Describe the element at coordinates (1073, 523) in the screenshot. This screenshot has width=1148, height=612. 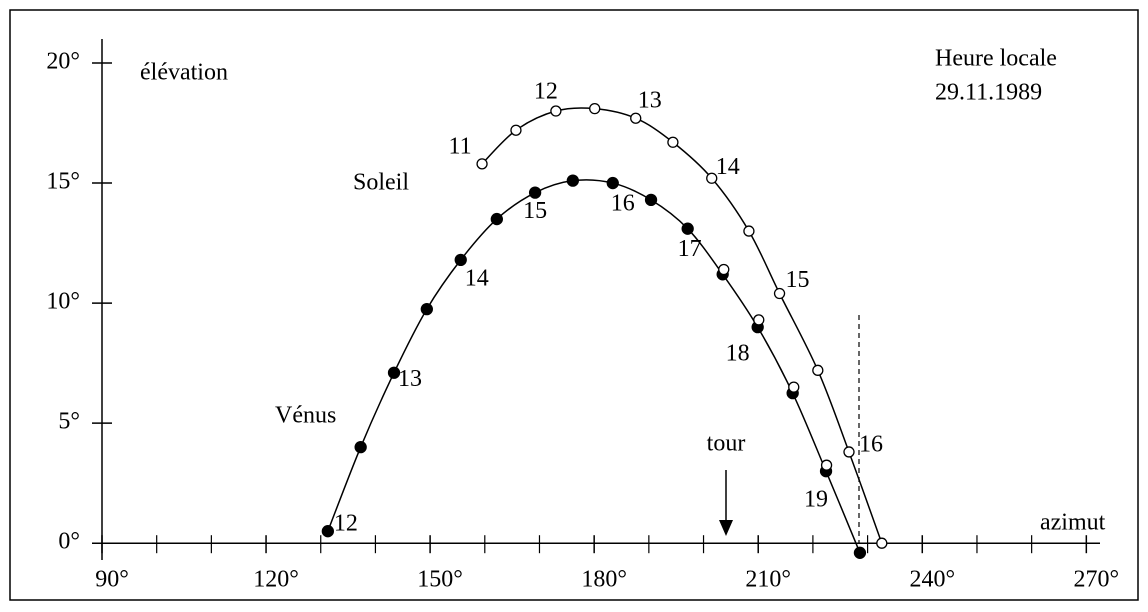
I see `x-axis-label: azimut` at that location.